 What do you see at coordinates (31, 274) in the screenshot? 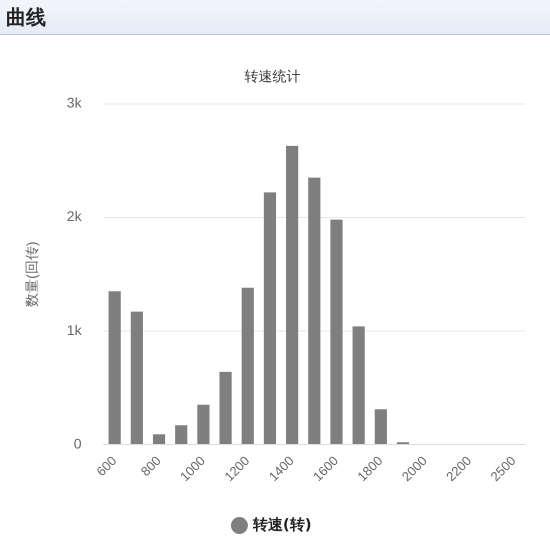
I see `y-axis-title: 数量(回传)` at bounding box center [31, 274].